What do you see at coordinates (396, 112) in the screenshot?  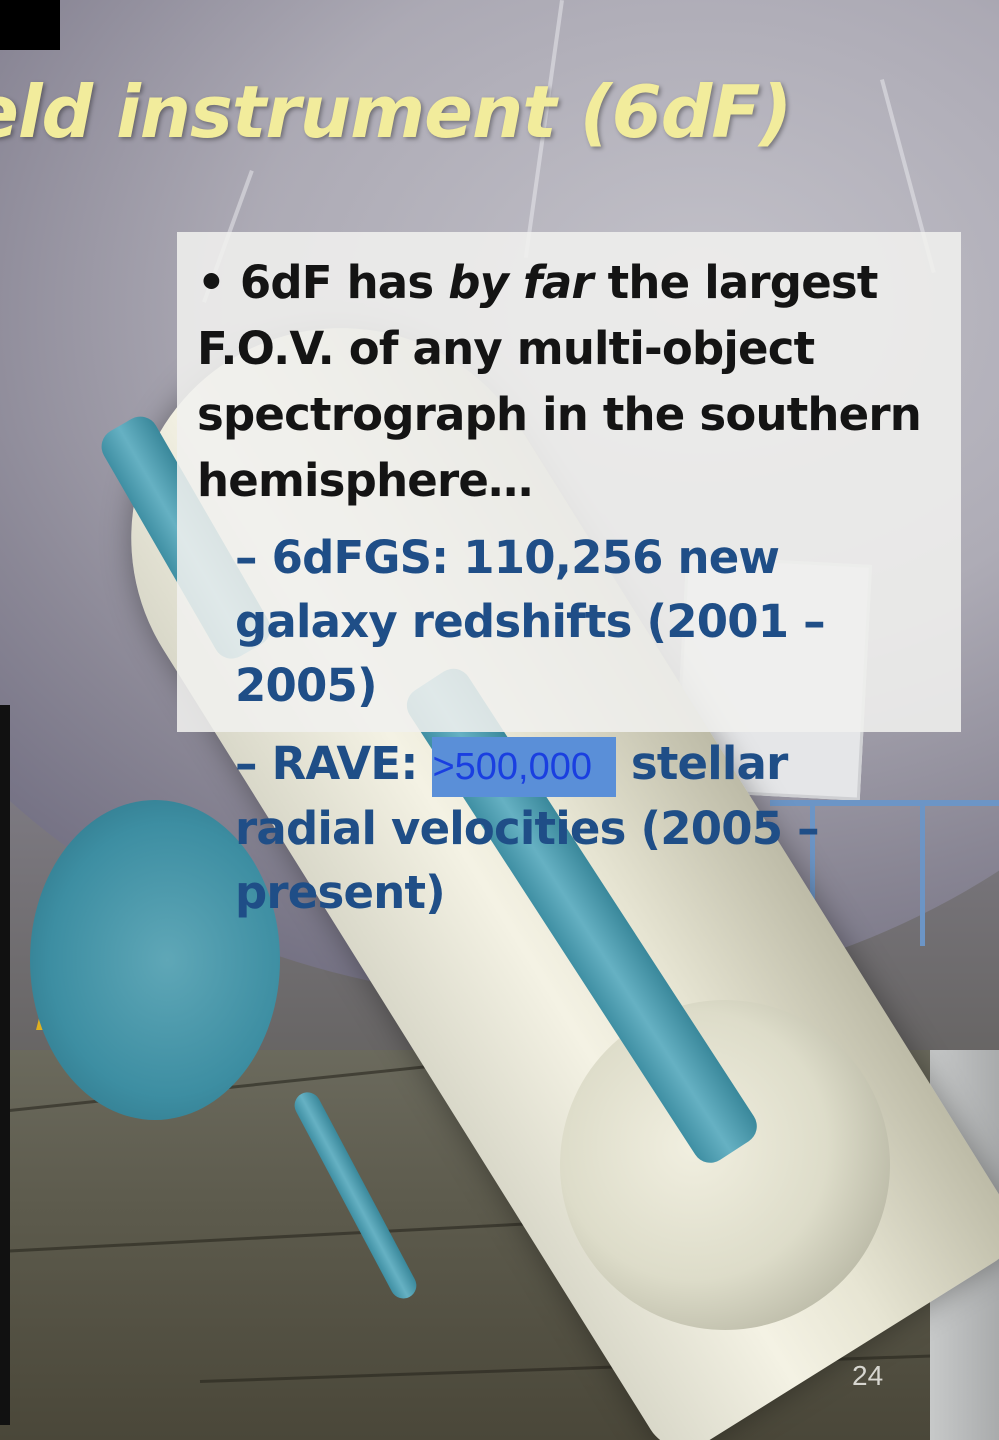 I see `slide-title: eld instrument (6dF)` at bounding box center [396, 112].